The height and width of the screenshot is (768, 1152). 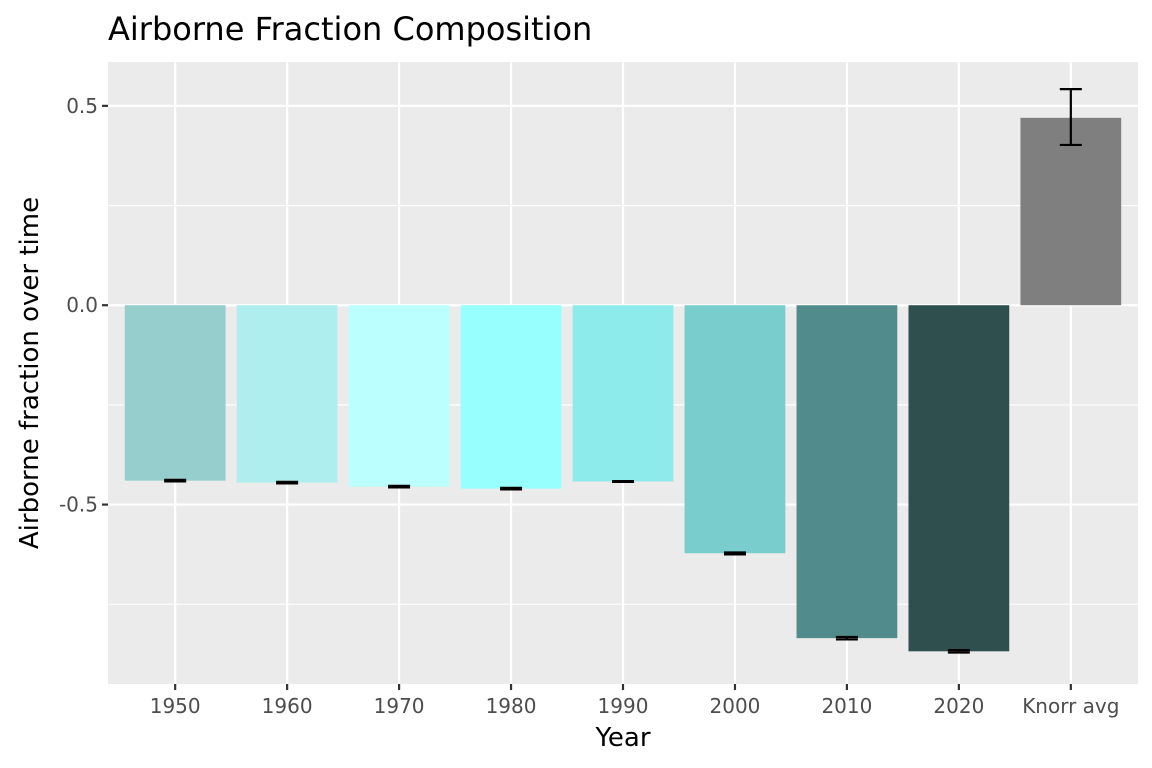 I want to click on y-tick-label: 0.5, so click(x=82, y=106).